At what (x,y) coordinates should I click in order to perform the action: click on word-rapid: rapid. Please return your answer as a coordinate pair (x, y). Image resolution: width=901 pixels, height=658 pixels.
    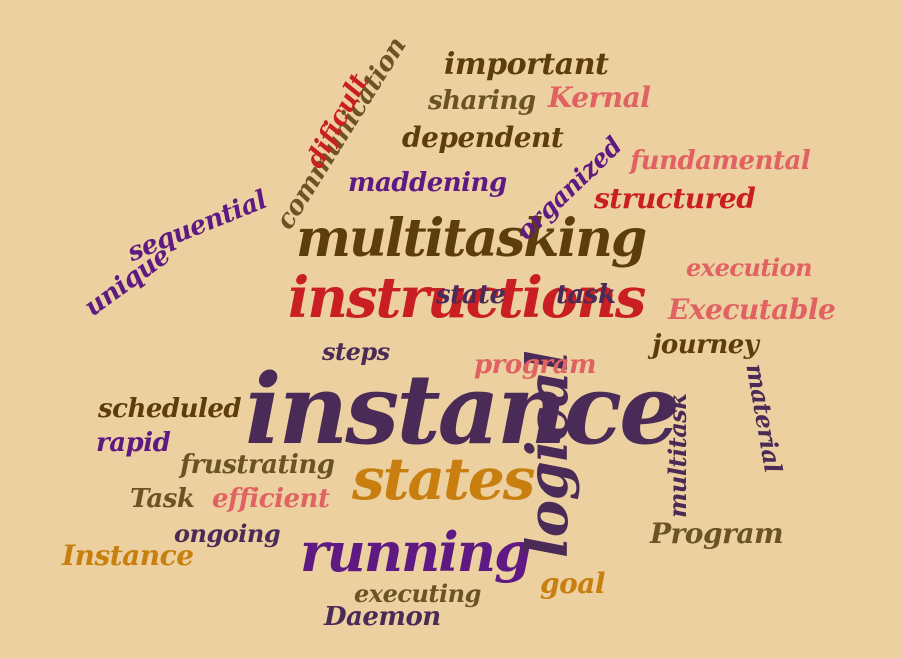
    Looking at the image, I should click on (133, 443).